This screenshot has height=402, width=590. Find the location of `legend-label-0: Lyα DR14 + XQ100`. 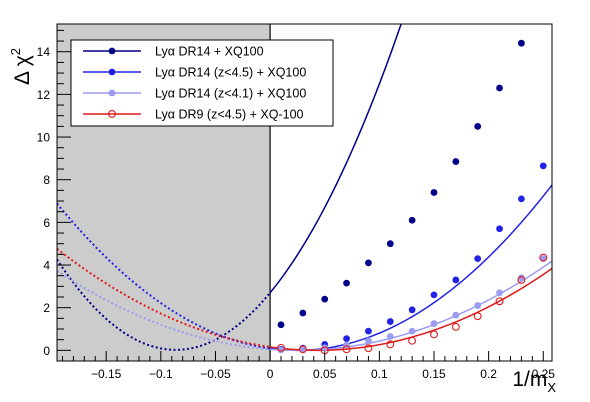

legend-label-0: Lyα DR14 + XQ100 is located at coordinates (209, 52).